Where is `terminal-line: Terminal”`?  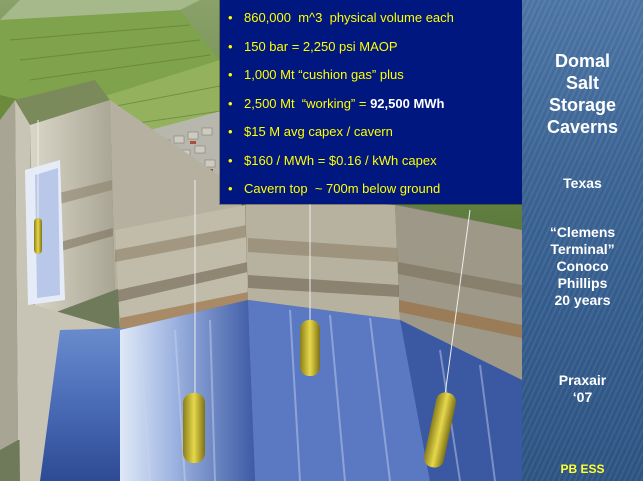 terminal-line: Terminal” is located at coordinates (582, 249).